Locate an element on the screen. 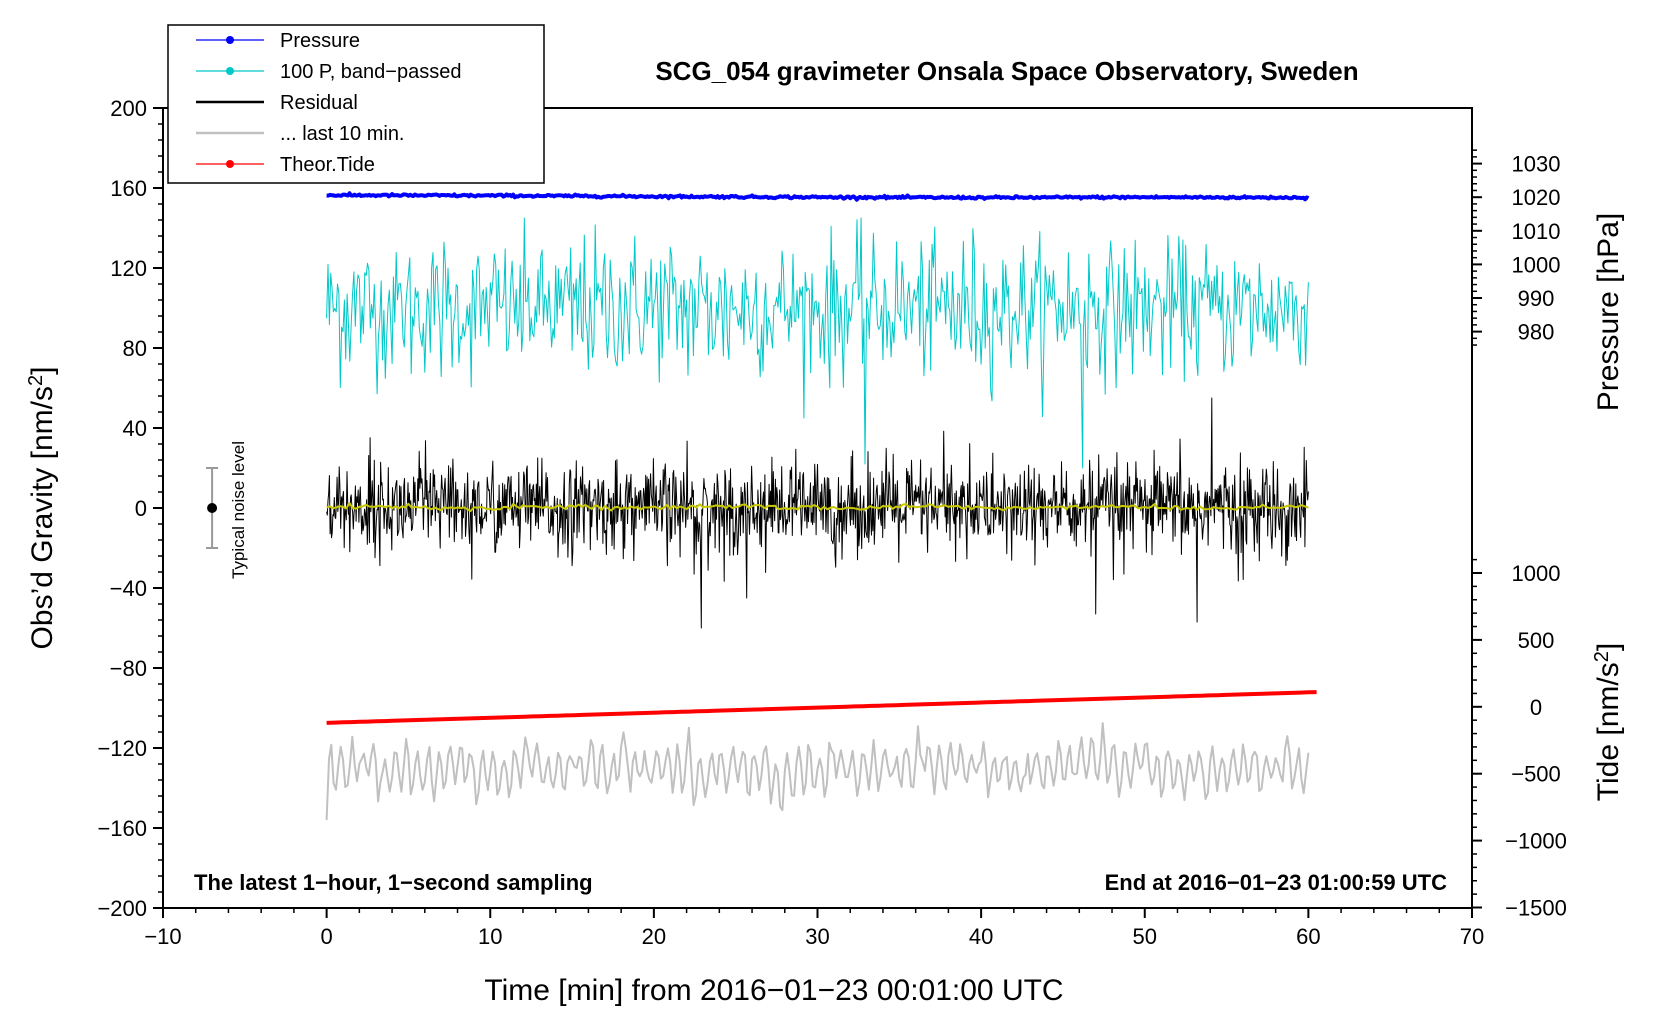 This screenshot has width=1660, height=1020. x-axis-label-sep1: − is located at coordinates (776, 990).